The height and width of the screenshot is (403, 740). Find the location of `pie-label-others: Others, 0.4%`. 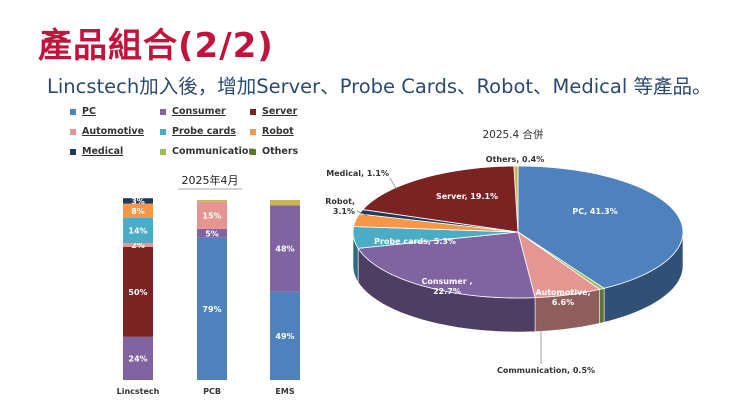

pie-label-others: Others, 0.4% is located at coordinates (515, 159).